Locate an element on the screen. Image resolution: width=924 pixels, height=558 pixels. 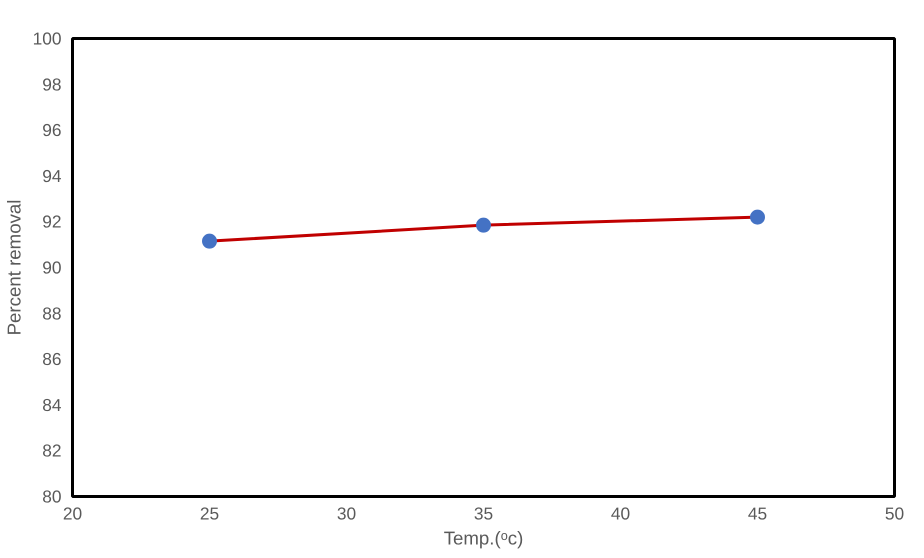
y-tick-label: 94 is located at coordinates (52, 176).